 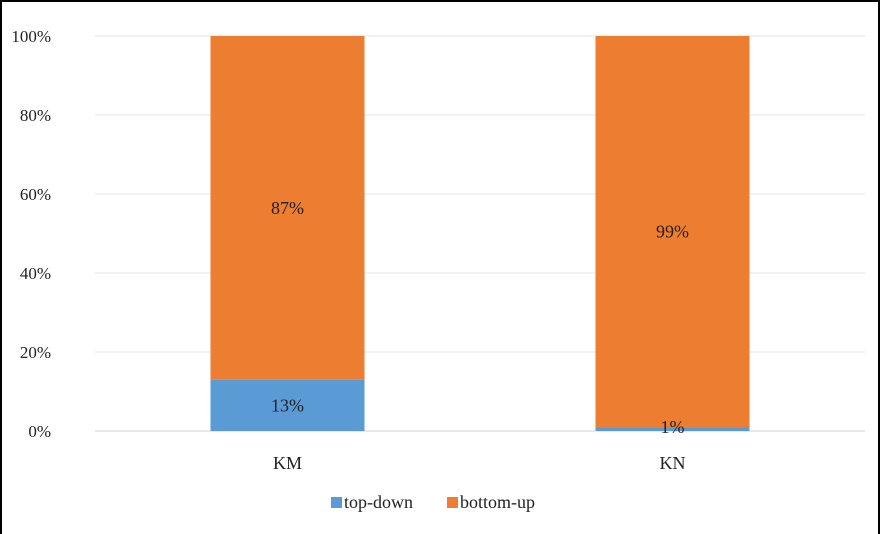 I want to click on data-label: 13%, so click(x=287, y=405).